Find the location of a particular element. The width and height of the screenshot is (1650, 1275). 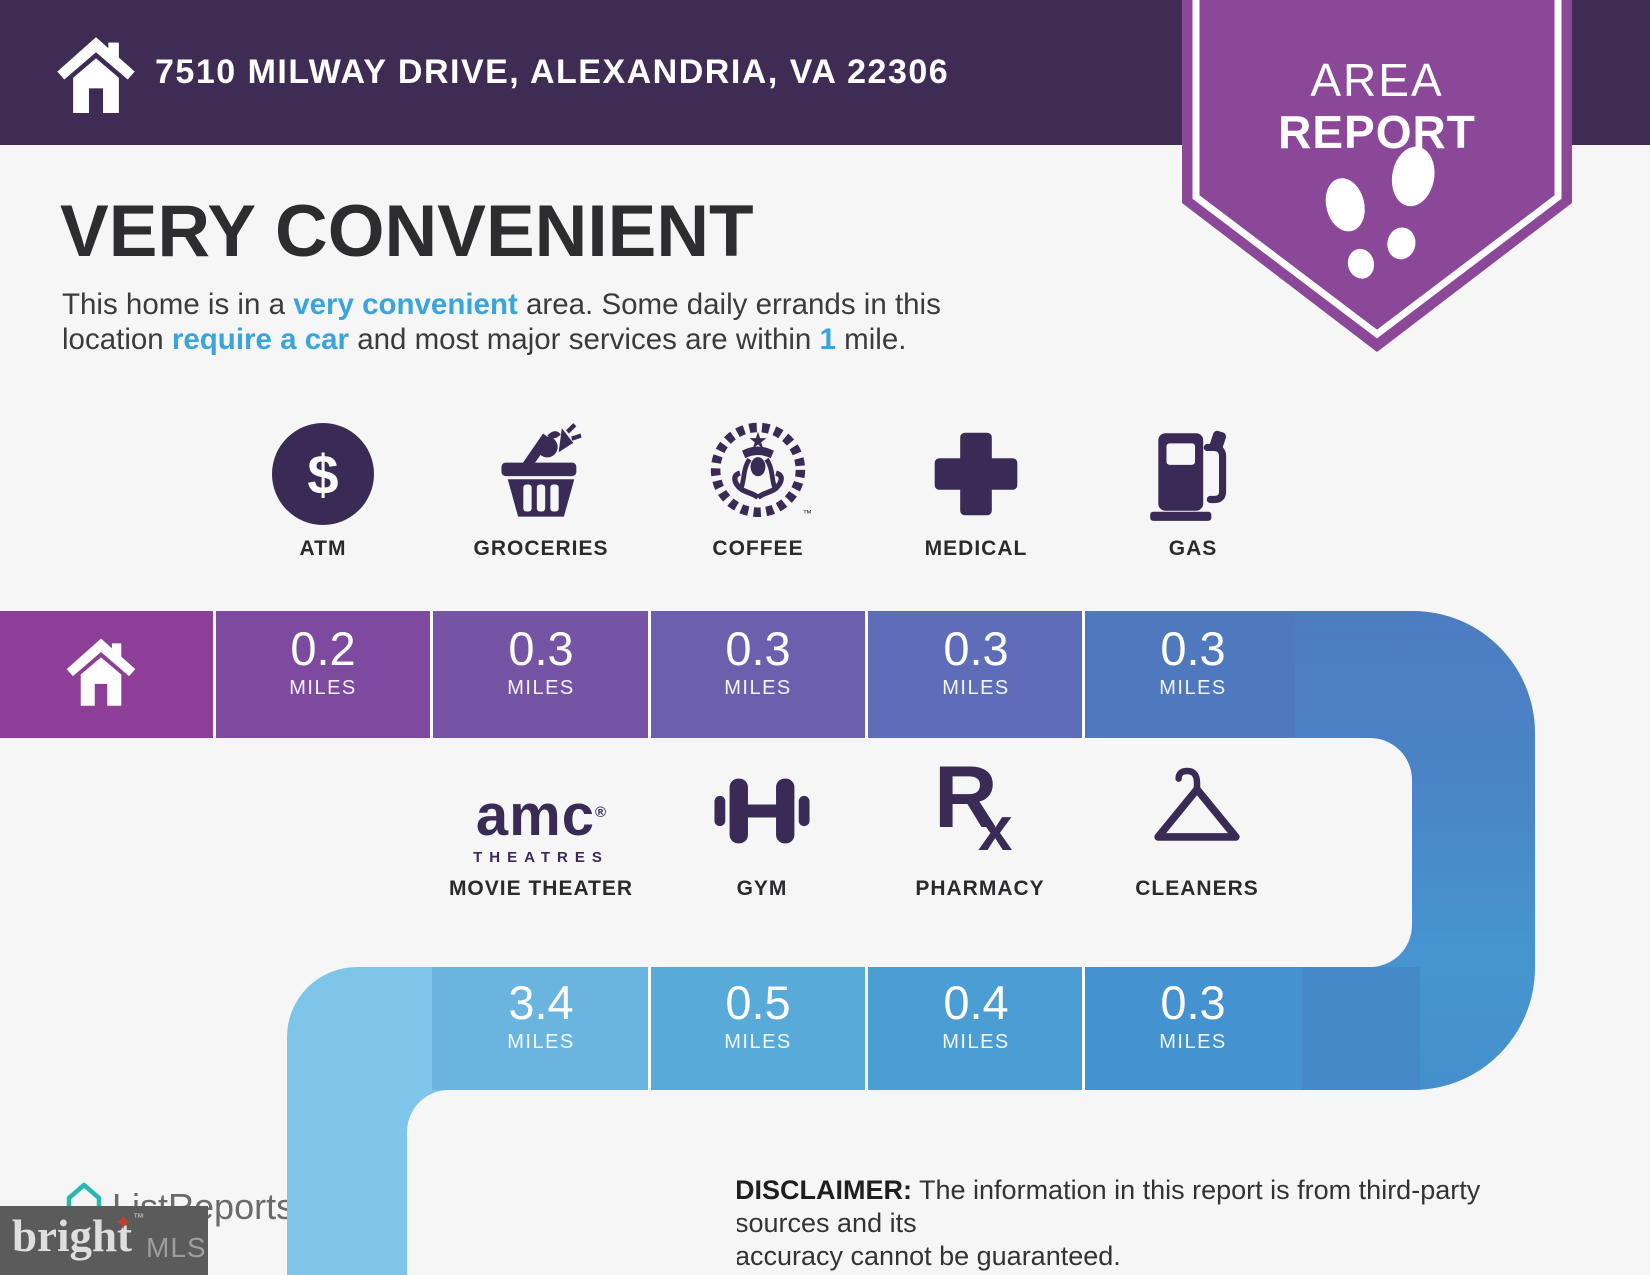

amenity-atm: $ ATM is located at coordinates (323, 487).